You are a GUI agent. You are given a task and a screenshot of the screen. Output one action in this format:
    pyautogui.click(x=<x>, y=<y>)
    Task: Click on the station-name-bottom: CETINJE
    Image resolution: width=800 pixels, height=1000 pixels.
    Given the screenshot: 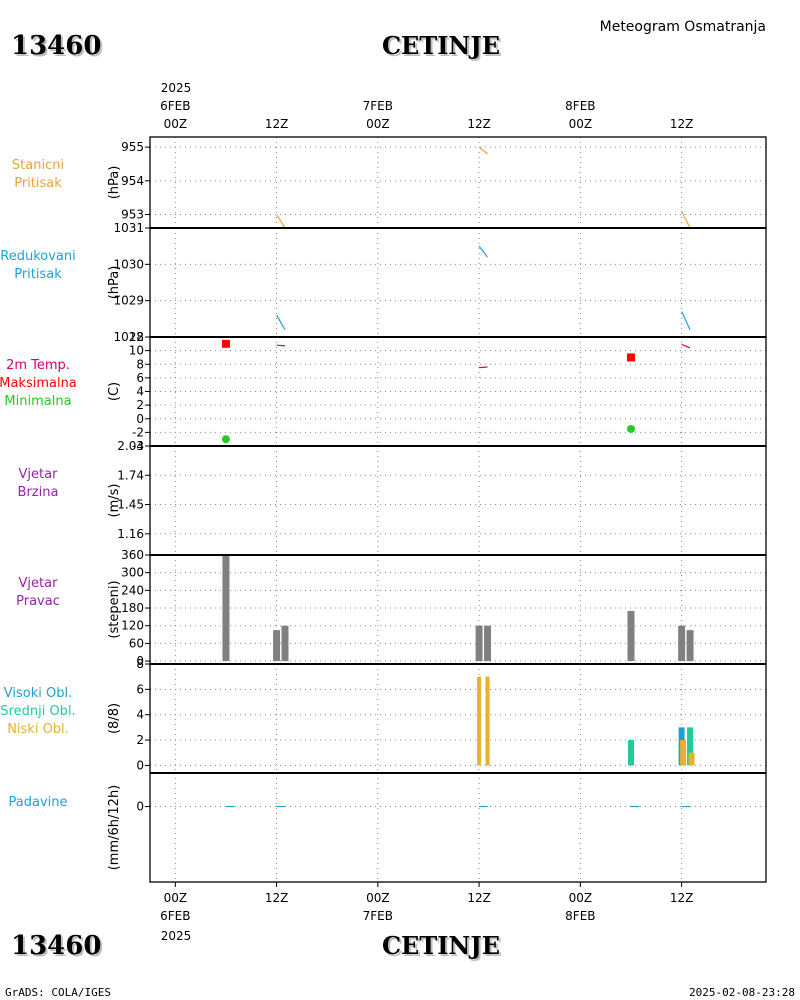 What is the action you would take?
    pyautogui.click(x=441, y=945)
    